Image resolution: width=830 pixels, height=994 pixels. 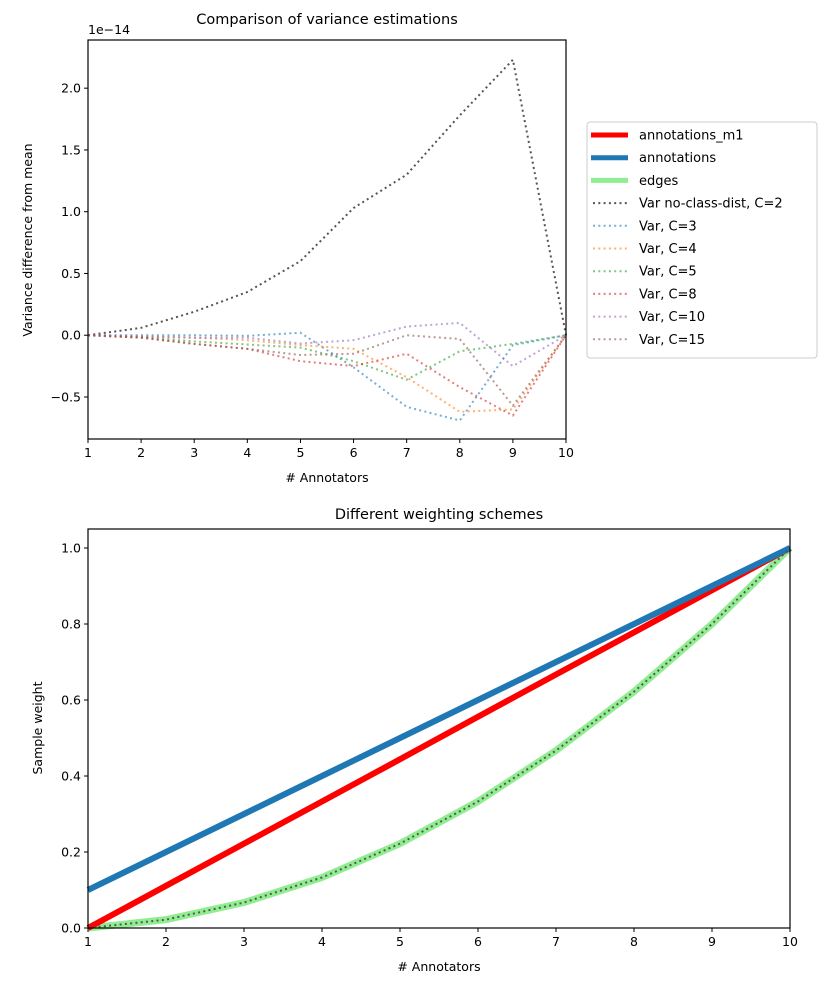 I want to click on legend-label: annotations, so click(x=677, y=158).